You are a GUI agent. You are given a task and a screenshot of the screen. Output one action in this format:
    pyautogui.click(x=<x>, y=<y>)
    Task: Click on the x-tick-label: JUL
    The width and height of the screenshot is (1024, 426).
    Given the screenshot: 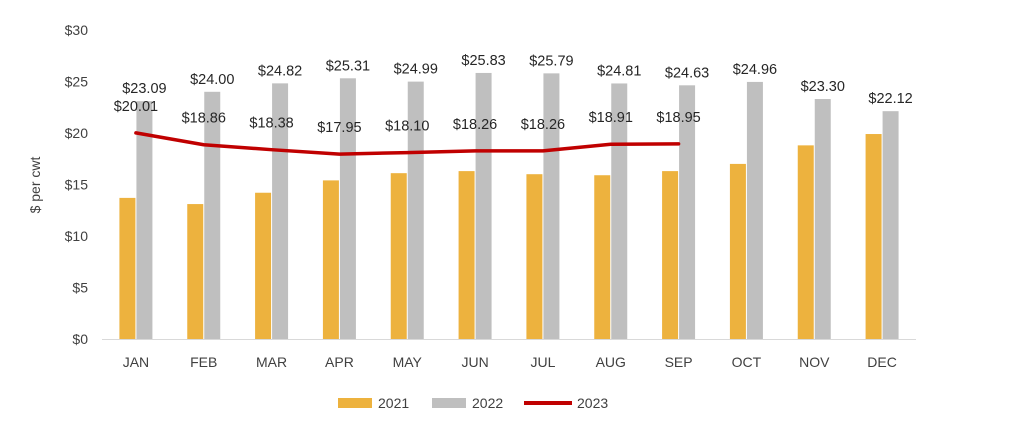 What is the action you would take?
    pyautogui.click(x=542, y=362)
    